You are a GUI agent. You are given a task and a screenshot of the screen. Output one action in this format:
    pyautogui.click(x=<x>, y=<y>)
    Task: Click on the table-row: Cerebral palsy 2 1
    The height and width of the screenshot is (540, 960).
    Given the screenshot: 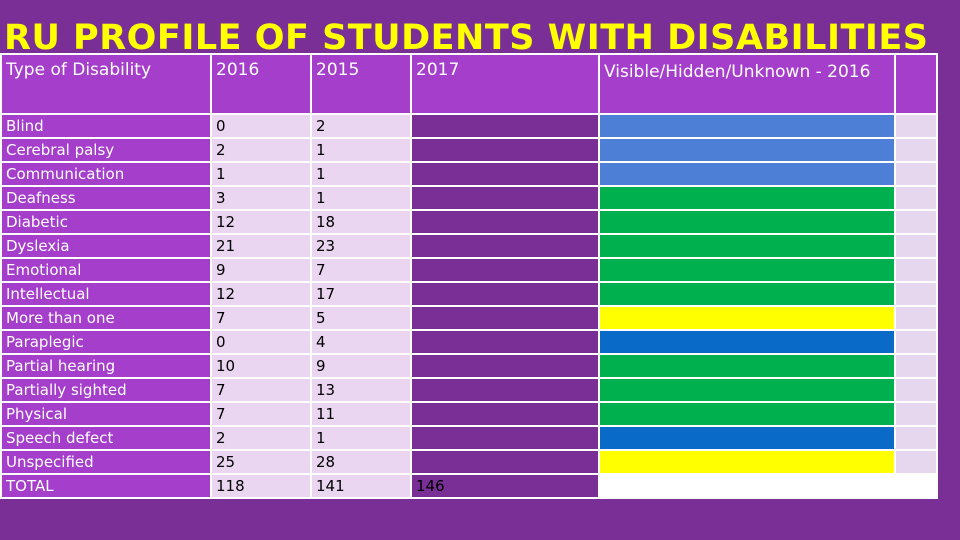 What is the action you would take?
    pyautogui.click(x=469, y=150)
    